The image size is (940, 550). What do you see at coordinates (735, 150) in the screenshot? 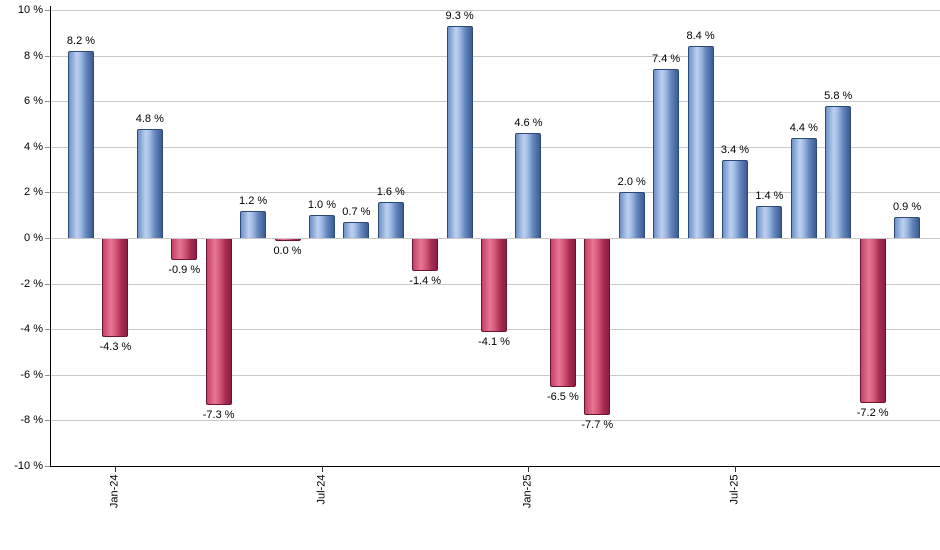
I see `bar-value-label: 3.4 %` at bounding box center [735, 150].